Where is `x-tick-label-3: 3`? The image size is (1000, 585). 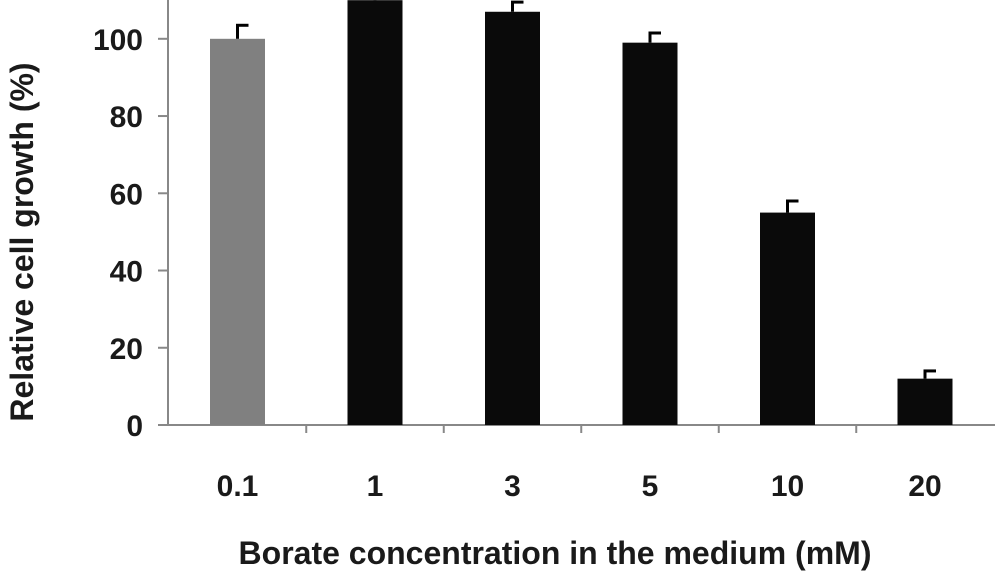 x-tick-label-3: 3 is located at coordinates (512, 486).